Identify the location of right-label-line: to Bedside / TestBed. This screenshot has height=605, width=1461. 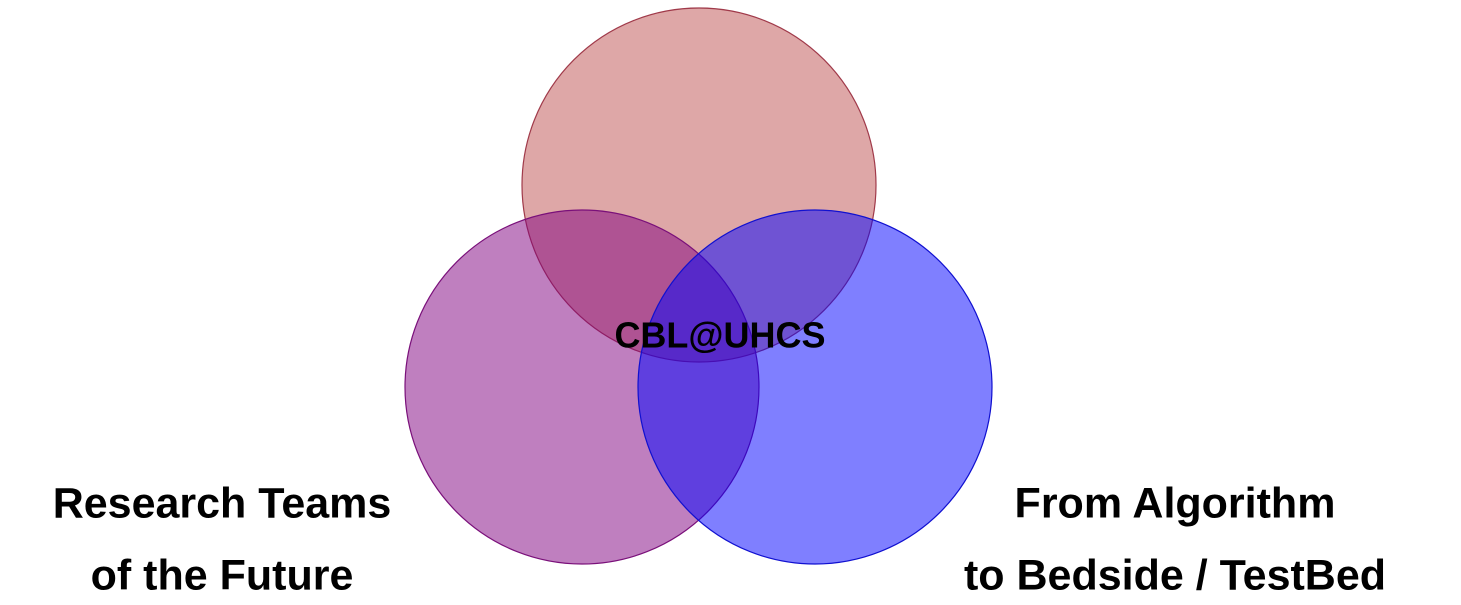
(1175, 575).